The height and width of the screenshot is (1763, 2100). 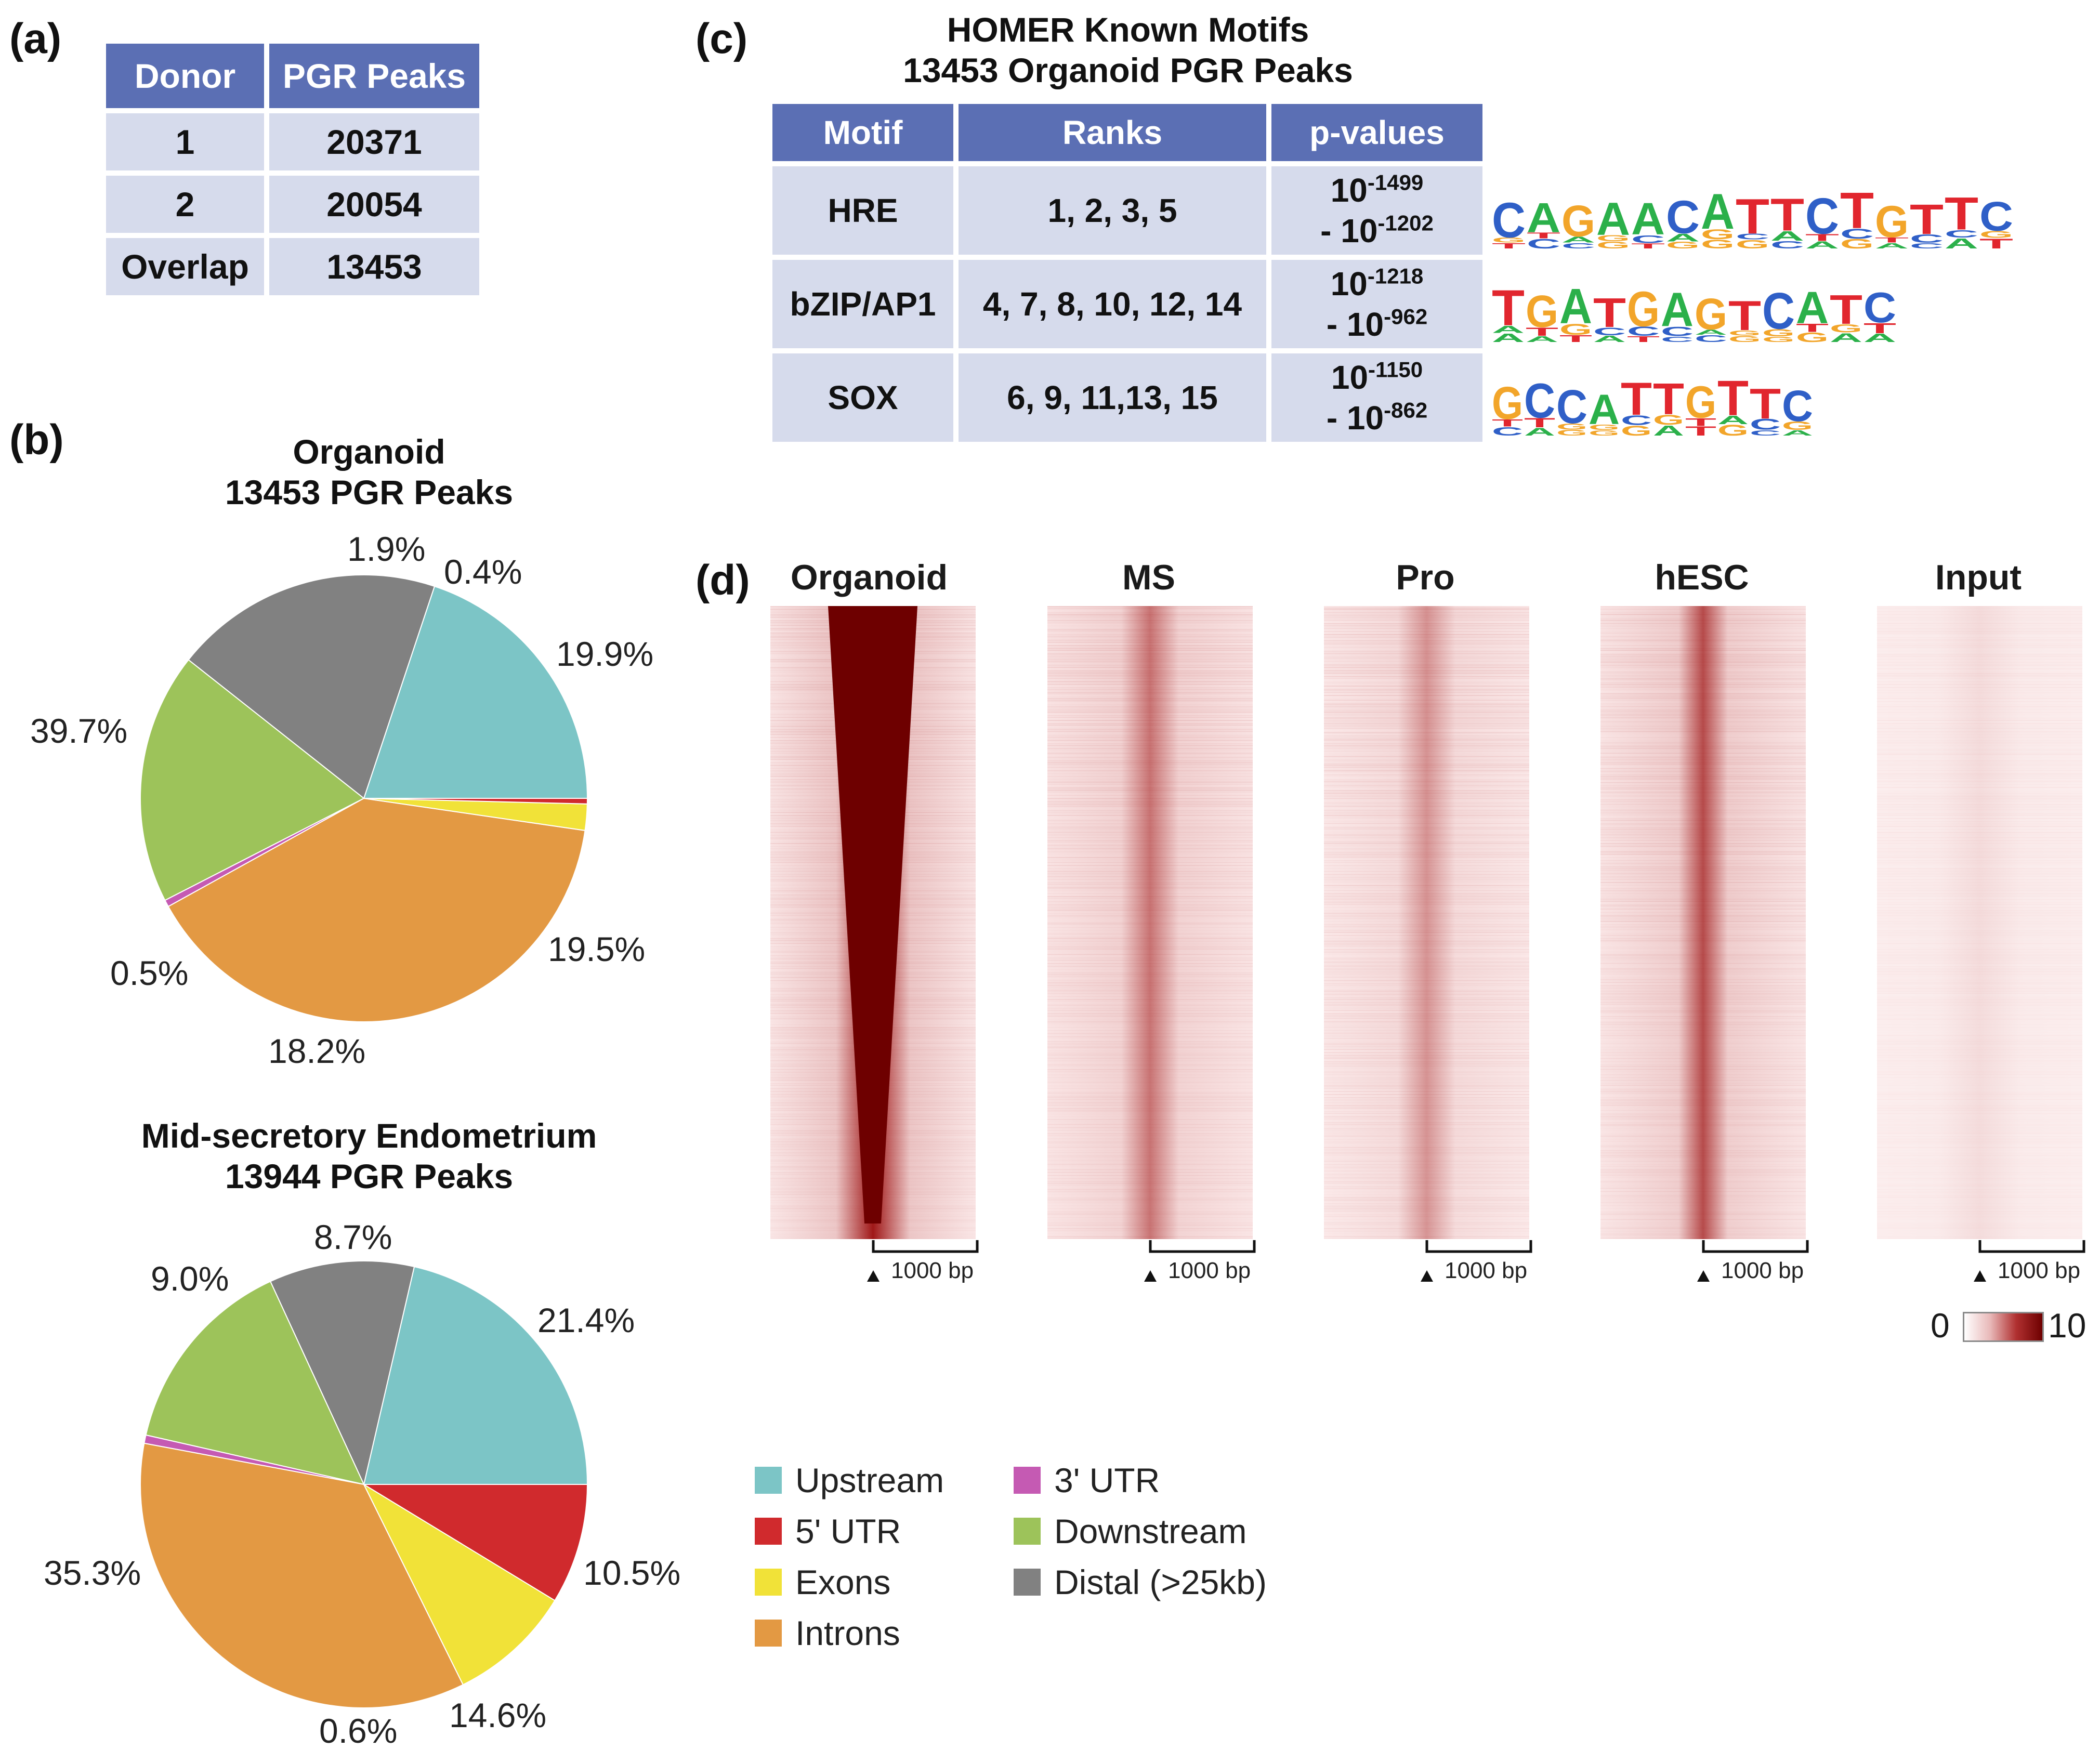 What do you see at coordinates (632, 1573) in the screenshot?
I see `pie2-label-distal: 10.5%` at bounding box center [632, 1573].